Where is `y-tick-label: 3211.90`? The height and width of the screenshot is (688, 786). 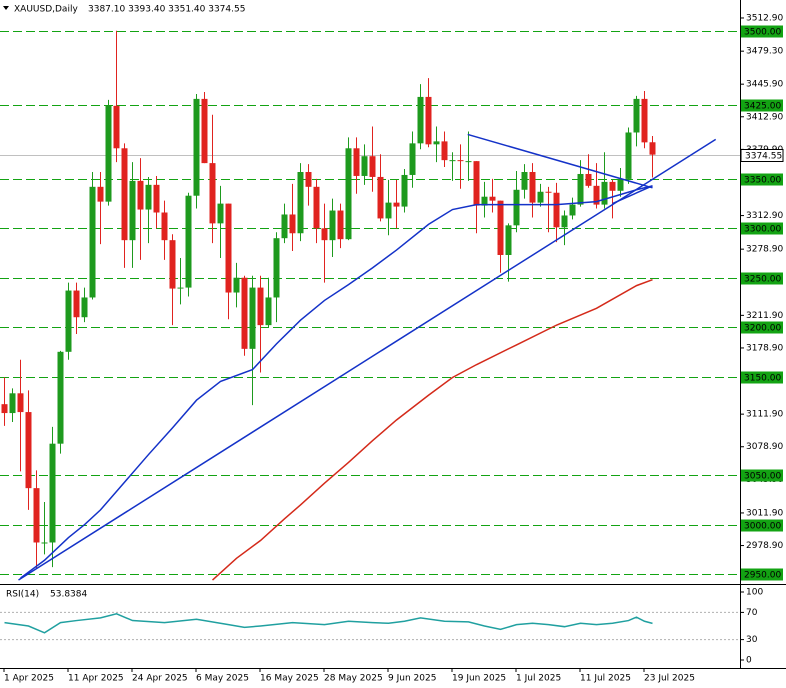
y-tick-label: 3211.90 is located at coordinates (764, 316).